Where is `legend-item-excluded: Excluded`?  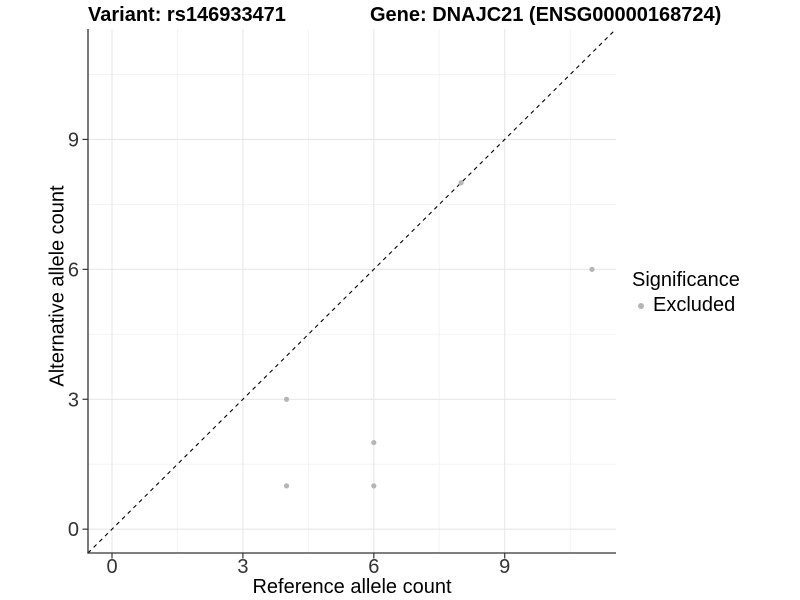
legend-item-excluded: Excluded is located at coordinates (684, 305).